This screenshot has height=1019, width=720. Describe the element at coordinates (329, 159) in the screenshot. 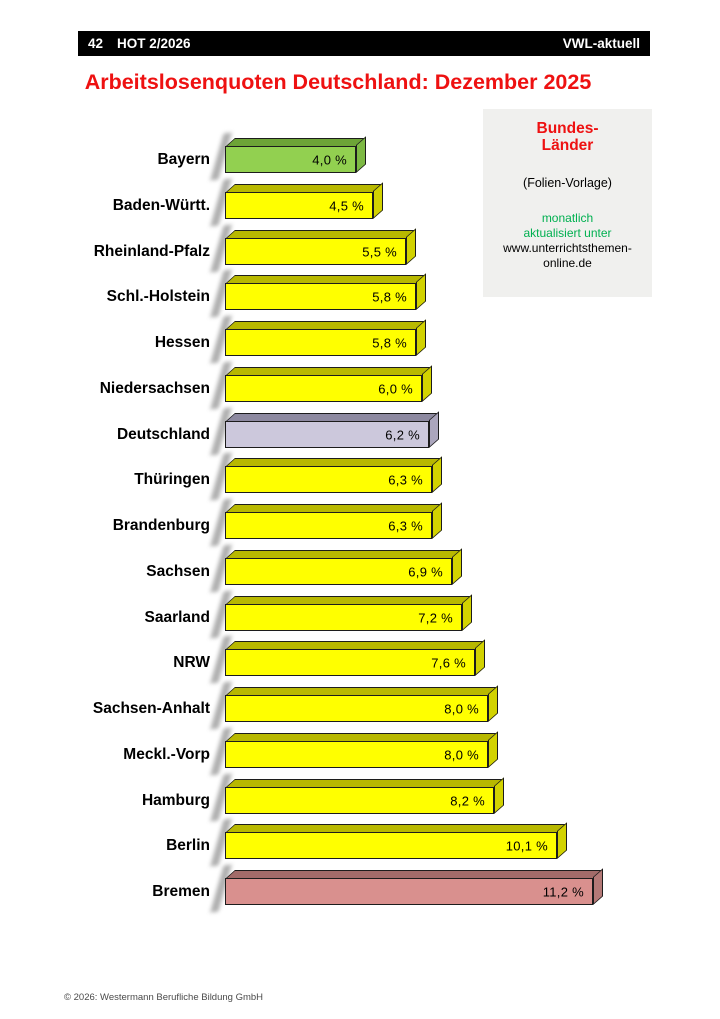

I see `value-label: 4,0 %` at that location.